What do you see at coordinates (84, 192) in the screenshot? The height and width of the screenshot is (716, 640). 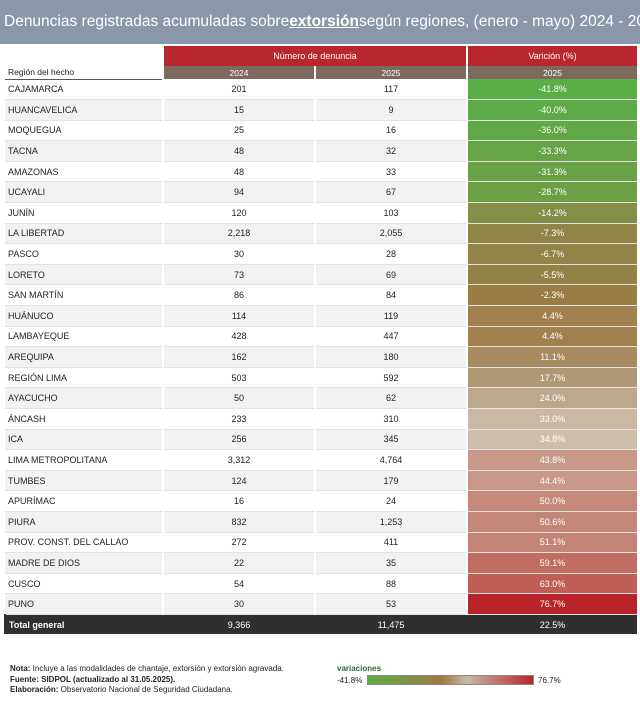 I see `region-cell: UCAYALI` at bounding box center [84, 192].